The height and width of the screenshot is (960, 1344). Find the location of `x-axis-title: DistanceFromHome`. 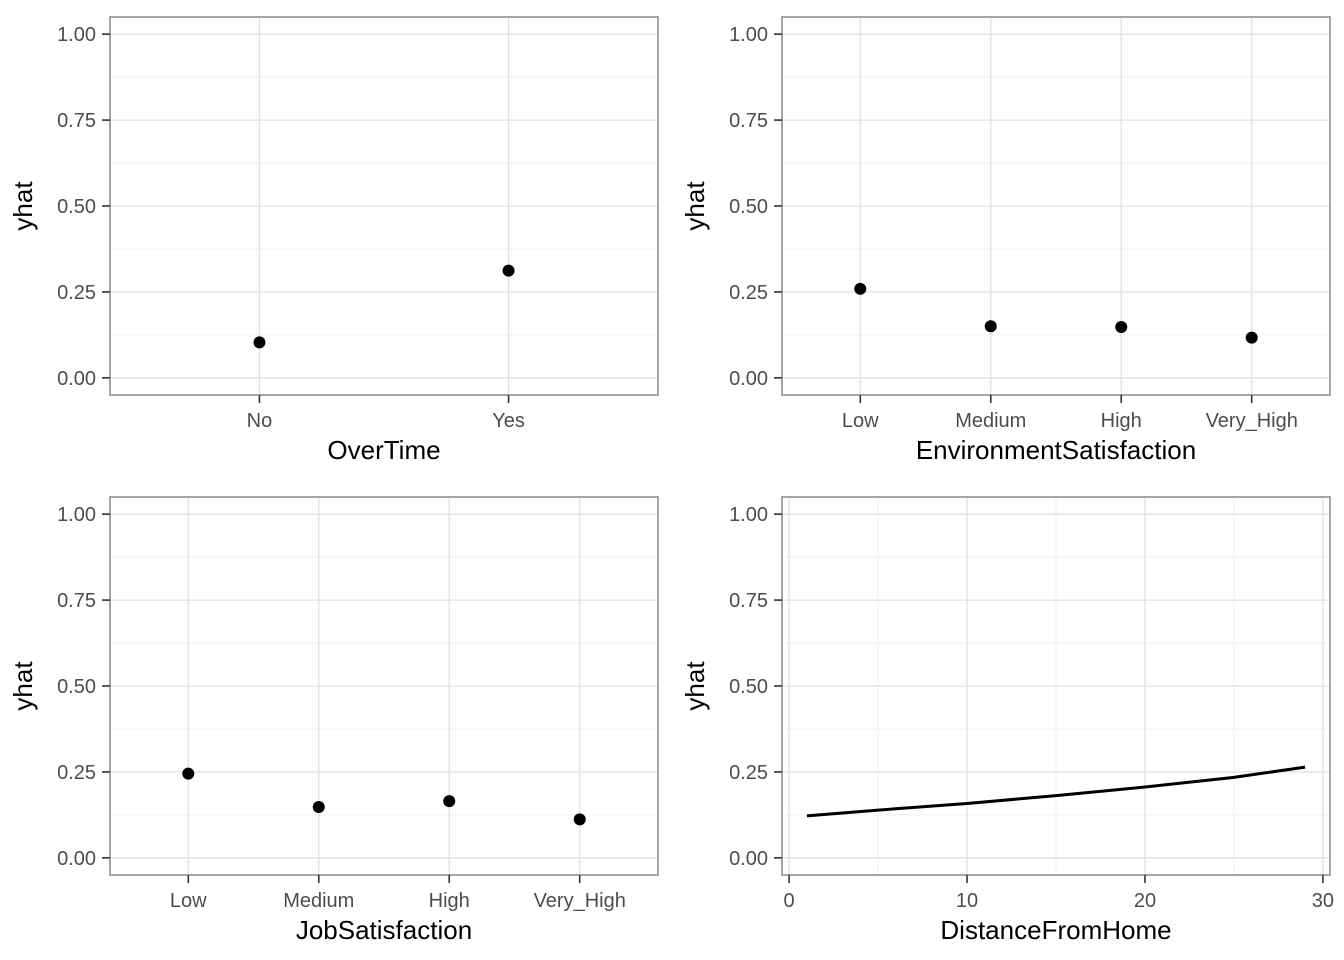

x-axis-title: DistanceFromHome is located at coordinates (1055, 930).